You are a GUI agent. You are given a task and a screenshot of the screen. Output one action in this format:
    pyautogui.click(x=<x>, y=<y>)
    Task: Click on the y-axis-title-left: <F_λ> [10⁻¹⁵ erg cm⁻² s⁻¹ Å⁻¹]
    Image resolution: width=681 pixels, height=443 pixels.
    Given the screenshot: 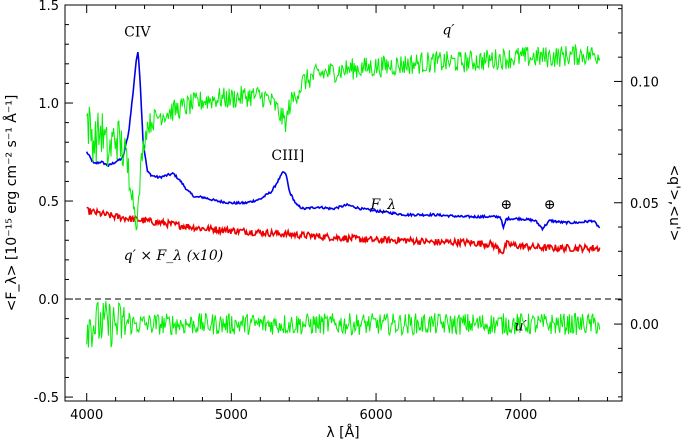 What is the action you would take?
    pyautogui.click(x=11, y=203)
    